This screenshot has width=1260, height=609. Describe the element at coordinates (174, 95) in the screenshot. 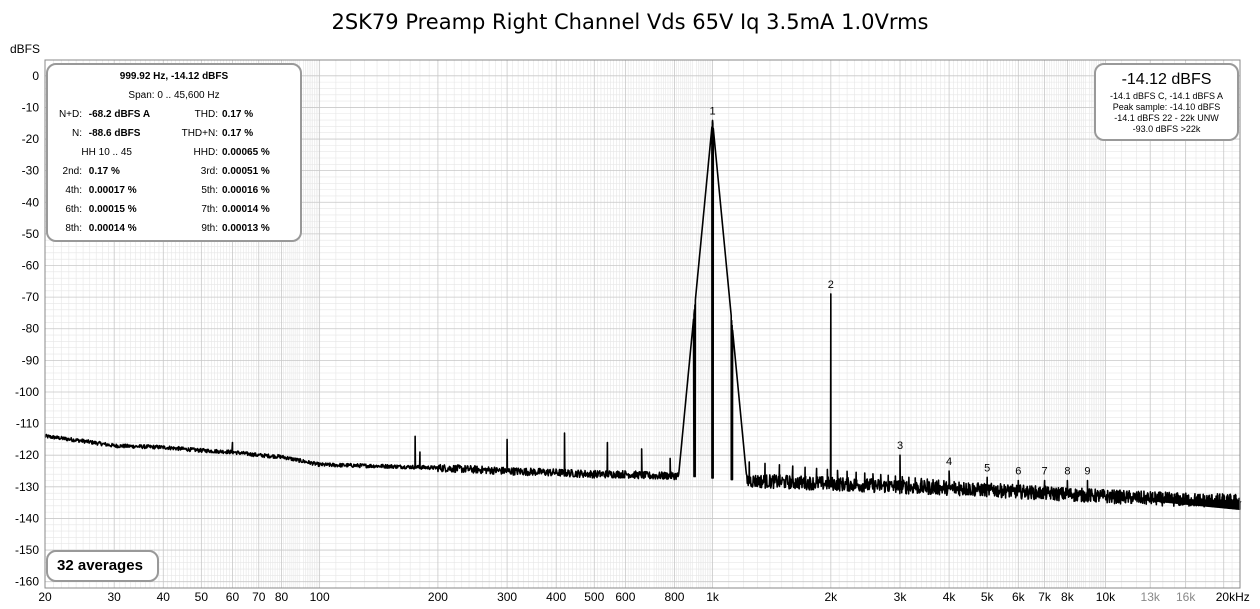

I see `span-readout: Span: 0 .. 45,600 Hz` at that location.